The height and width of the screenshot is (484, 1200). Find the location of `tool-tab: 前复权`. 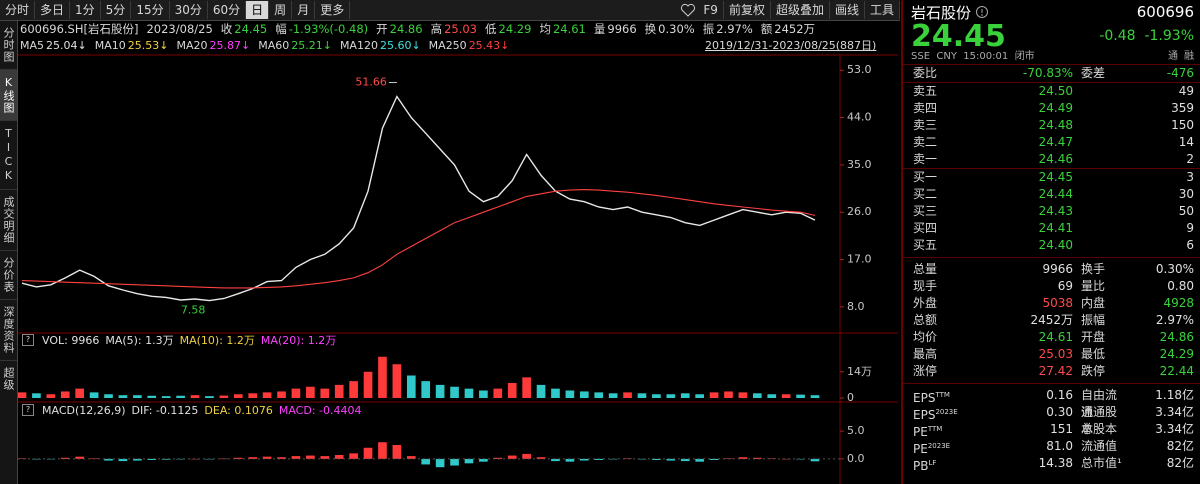

tool-tab: 前复权 is located at coordinates (747, 10).